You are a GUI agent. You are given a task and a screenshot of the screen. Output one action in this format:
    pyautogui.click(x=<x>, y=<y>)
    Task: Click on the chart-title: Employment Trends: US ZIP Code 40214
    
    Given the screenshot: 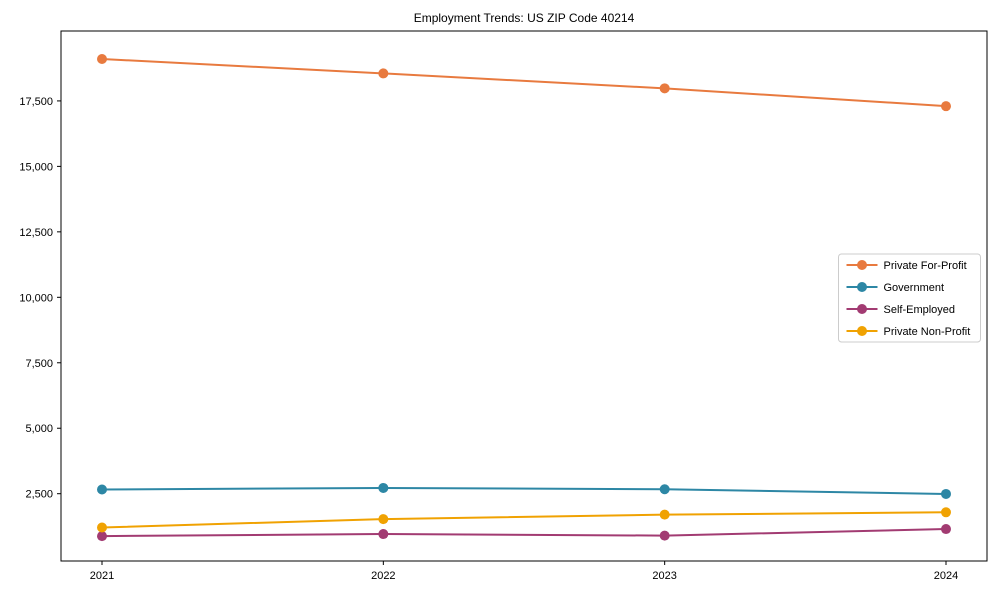 What is the action you would take?
    pyautogui.click(x=524, y=18)
    